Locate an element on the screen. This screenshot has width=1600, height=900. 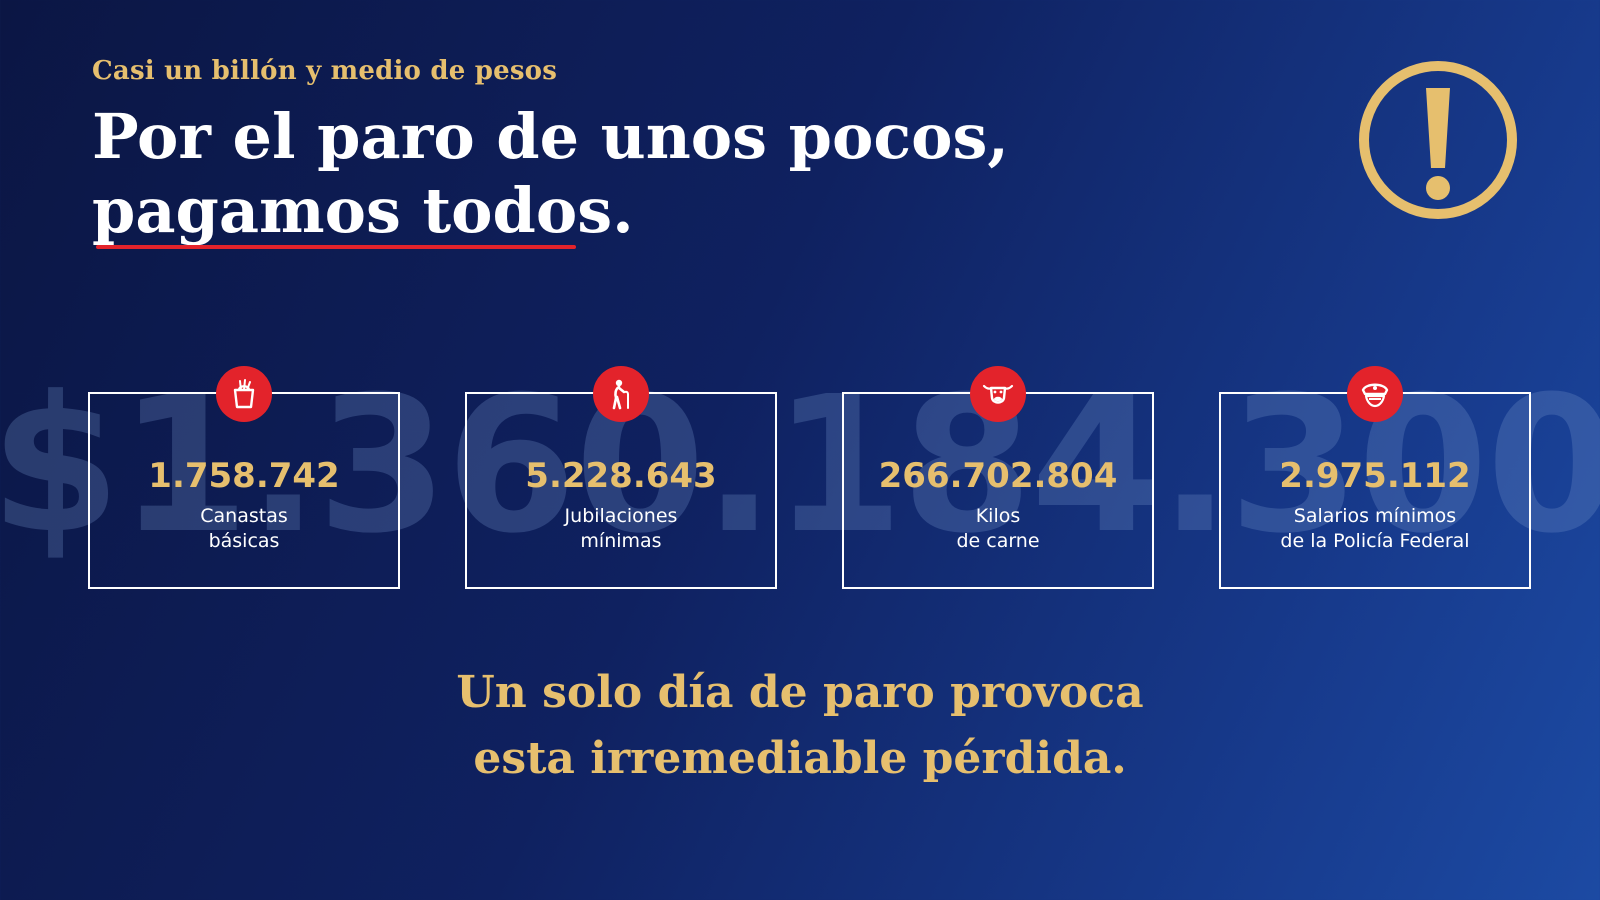
stat-card-carne: 266.702.804 Kilos de carne is located at coordinates (998, 477).